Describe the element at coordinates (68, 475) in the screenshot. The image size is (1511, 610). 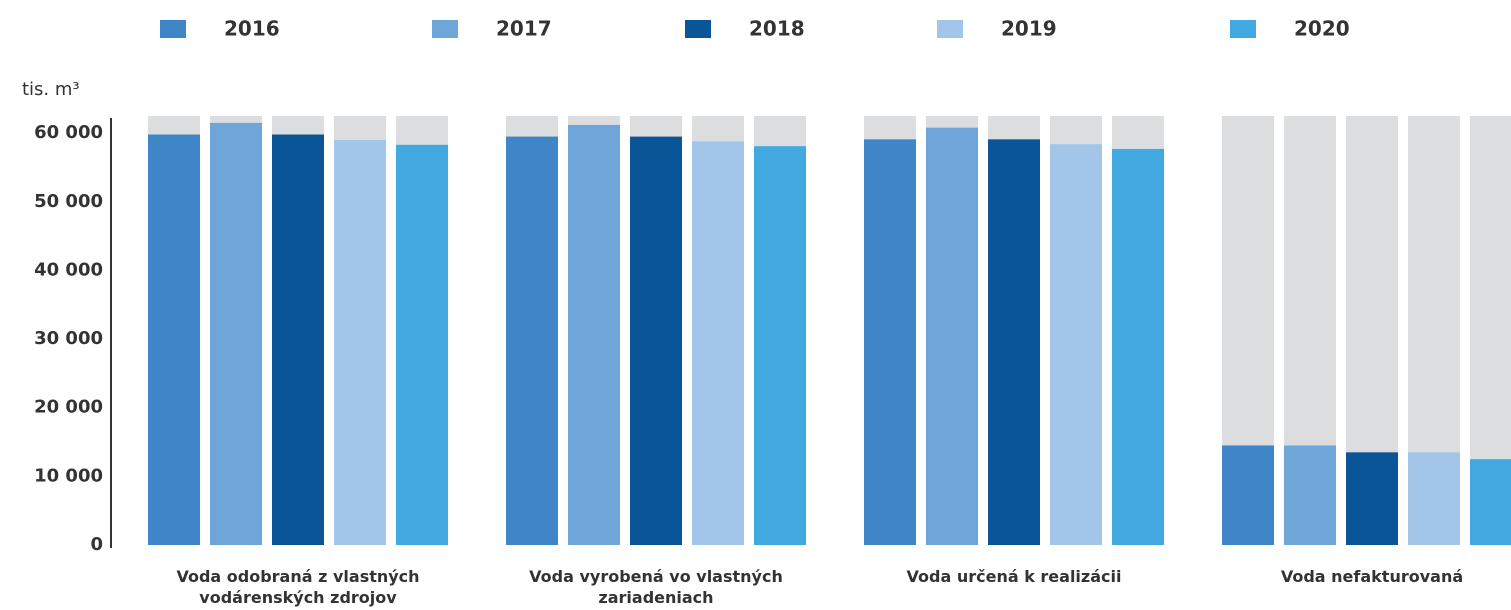
I see `y-tick-label: 10 000` at that location.